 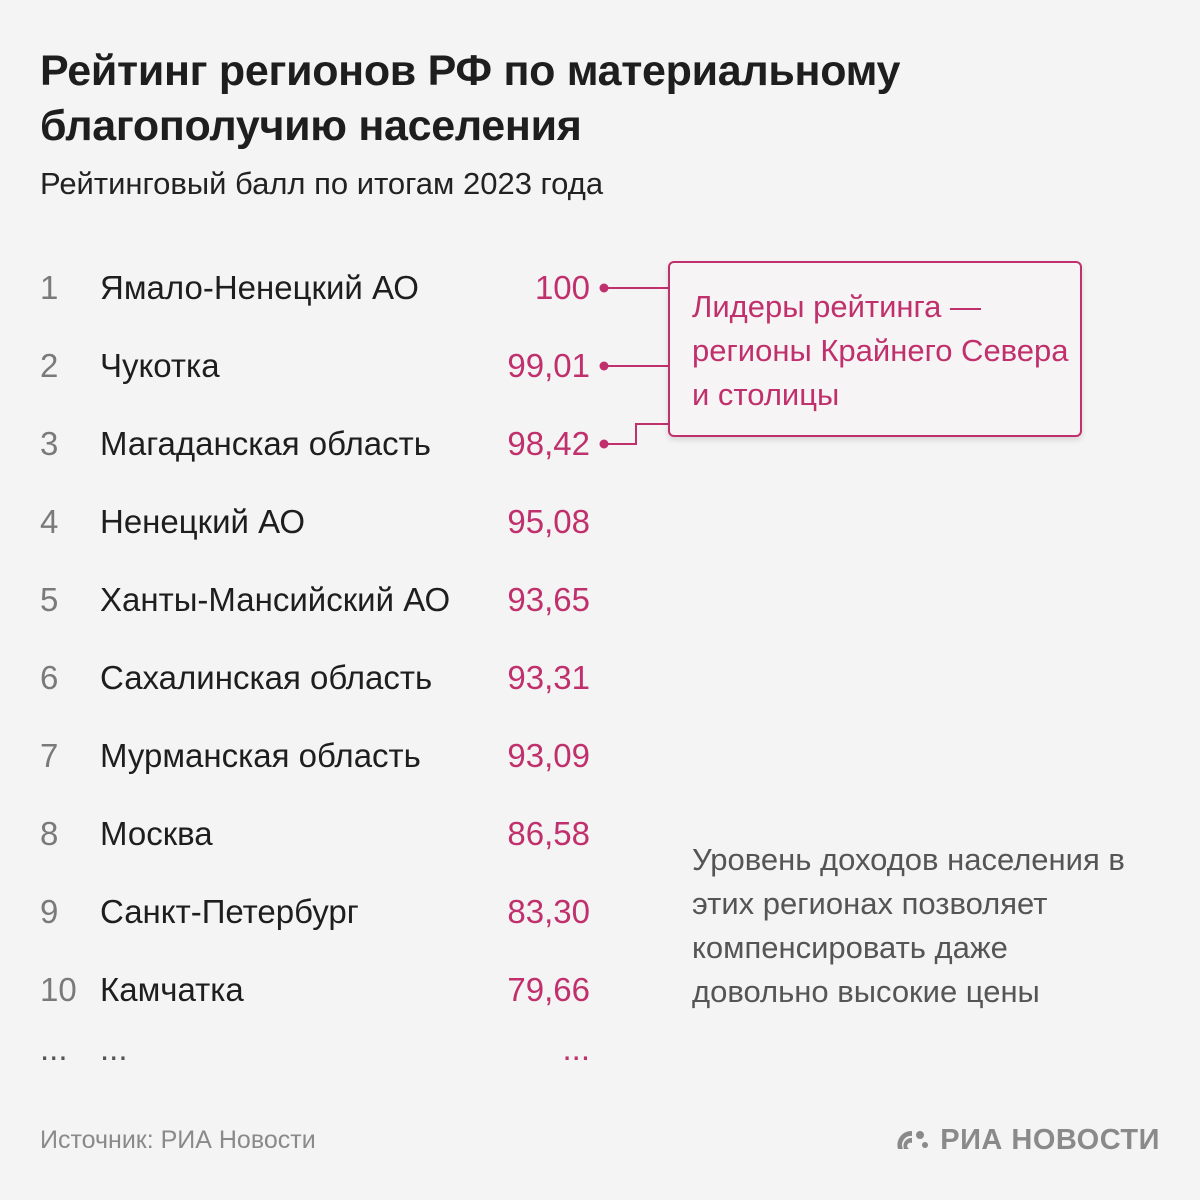 I want to click on table-row: 5 Ханты-Мансийский АО 93,65, so click(x=325, y=600).